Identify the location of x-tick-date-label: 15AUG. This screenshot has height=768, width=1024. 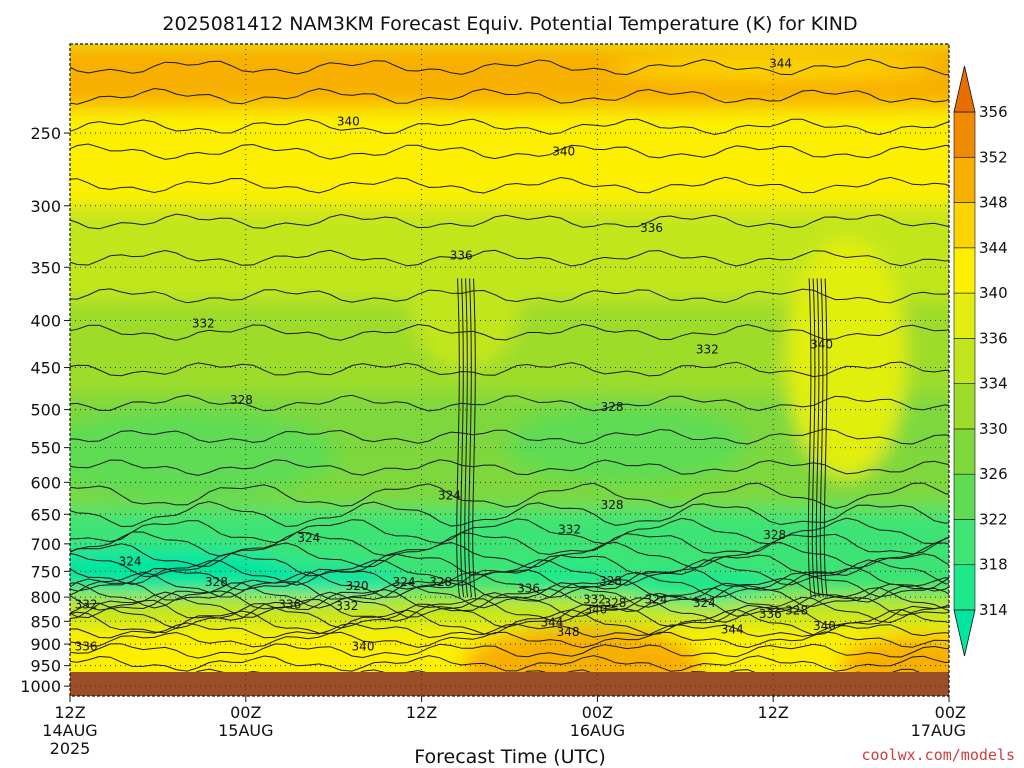
(245, 730).